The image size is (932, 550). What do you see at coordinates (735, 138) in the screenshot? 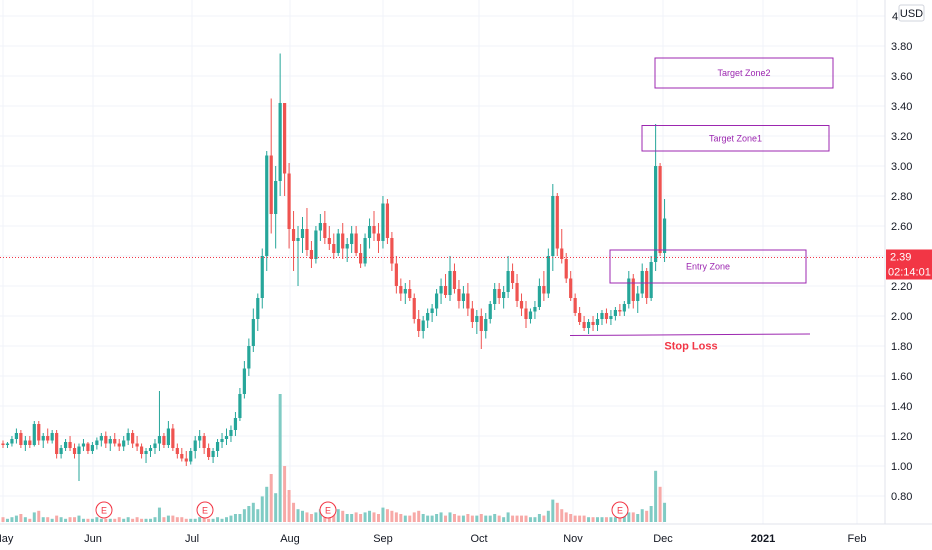
I see `target-zone-1-box` at bounding box center [735, 138].